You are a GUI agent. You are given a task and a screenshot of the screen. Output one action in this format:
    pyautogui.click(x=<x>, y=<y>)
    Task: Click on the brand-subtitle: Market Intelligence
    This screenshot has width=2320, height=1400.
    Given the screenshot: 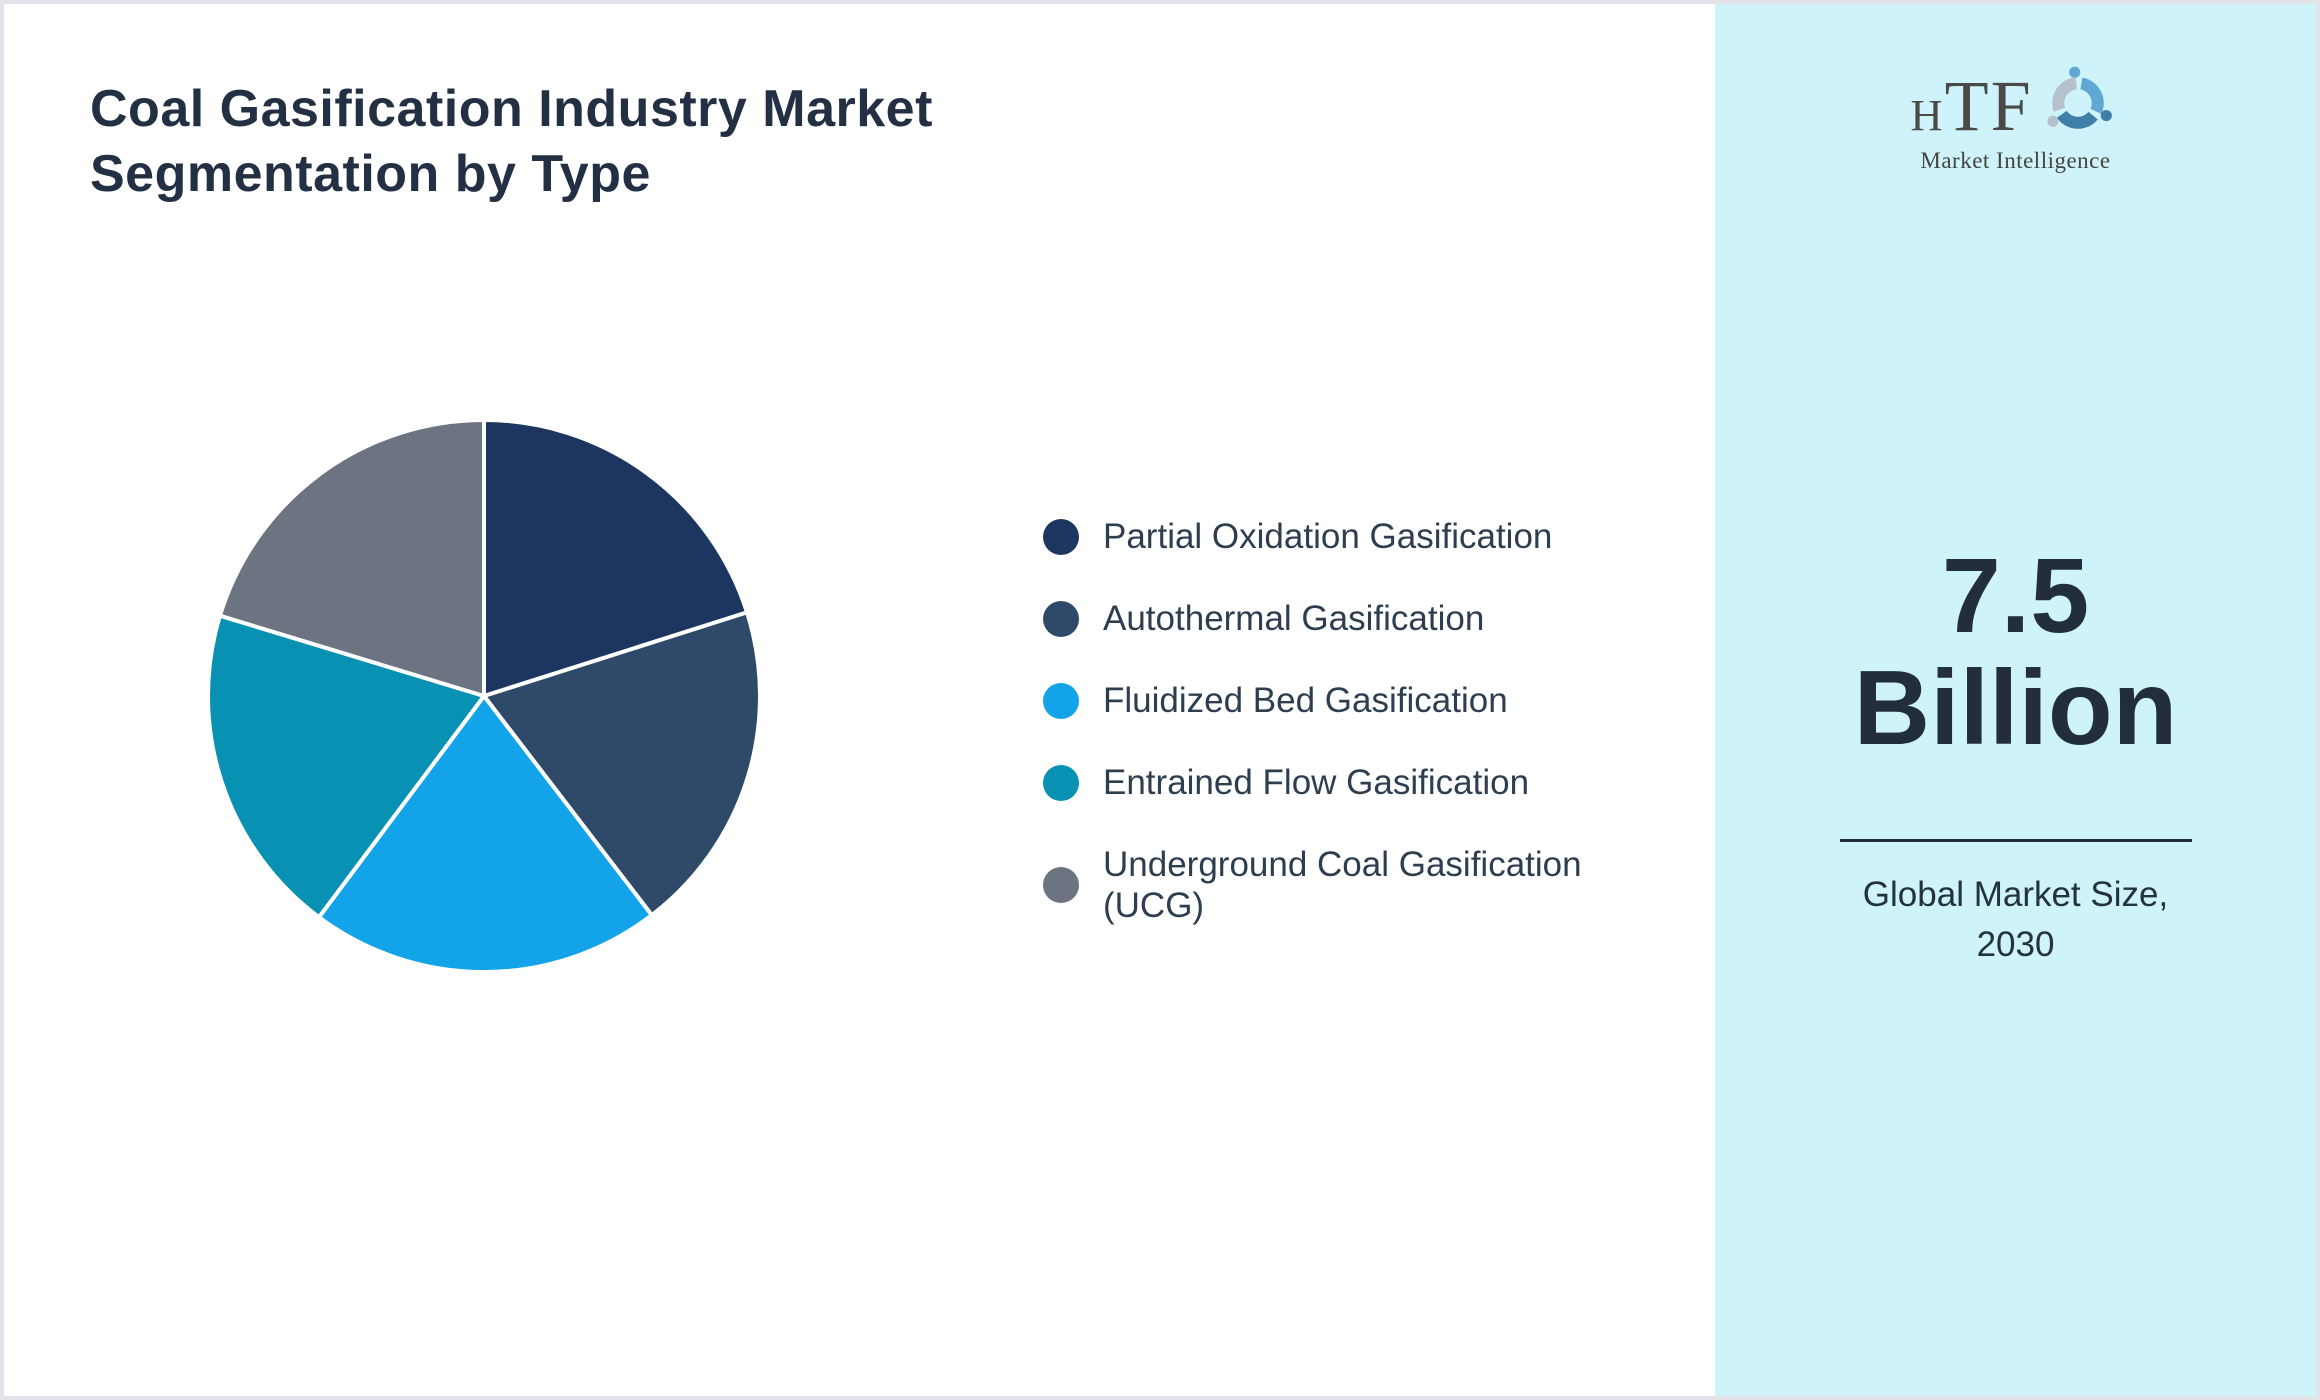 What is the action you would take?
    pyautogui.click(x=2015, y=160)
    